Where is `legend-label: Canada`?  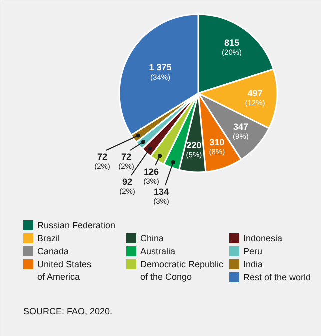
legend-label: Canada is located at coordinates (54, 251).